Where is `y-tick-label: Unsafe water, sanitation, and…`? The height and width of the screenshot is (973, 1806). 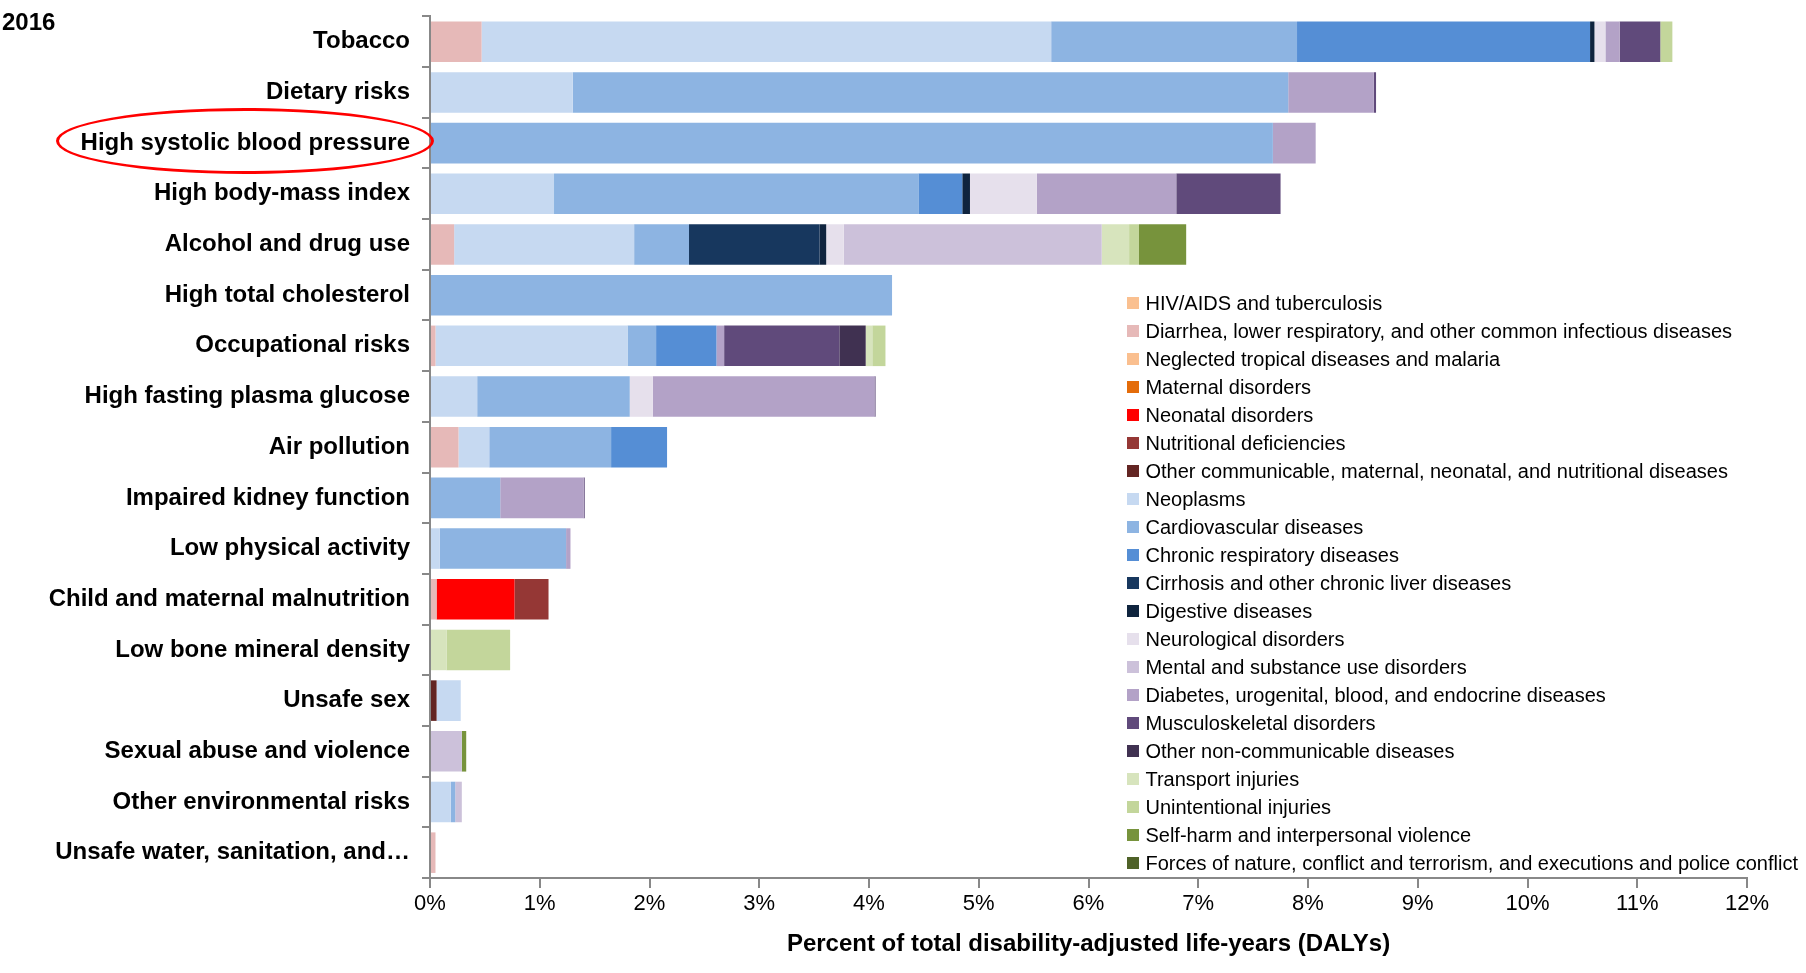 y-tick-label: Unsafe water, sanitation, and… is located at coordinates (232, 851).